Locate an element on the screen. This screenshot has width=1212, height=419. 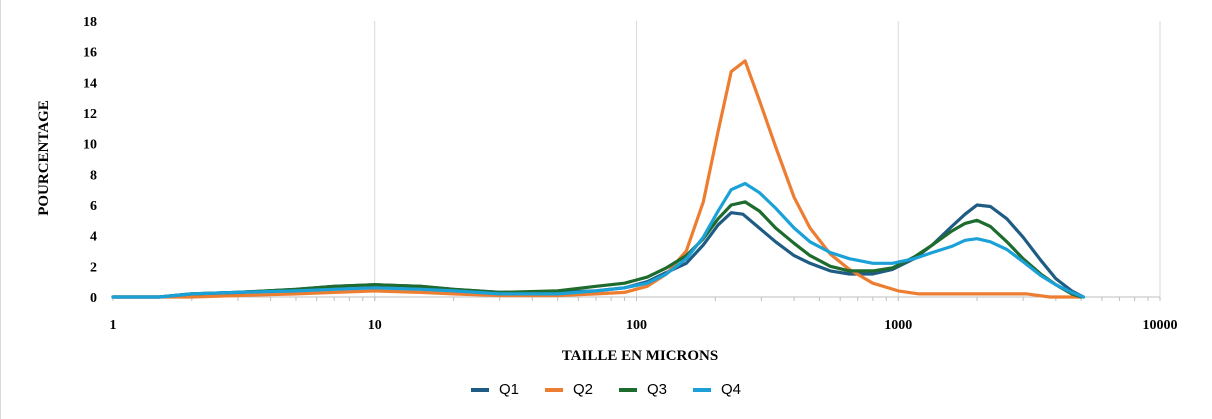
y-tick-label-0: 0 is located at coordinates (93, 298).